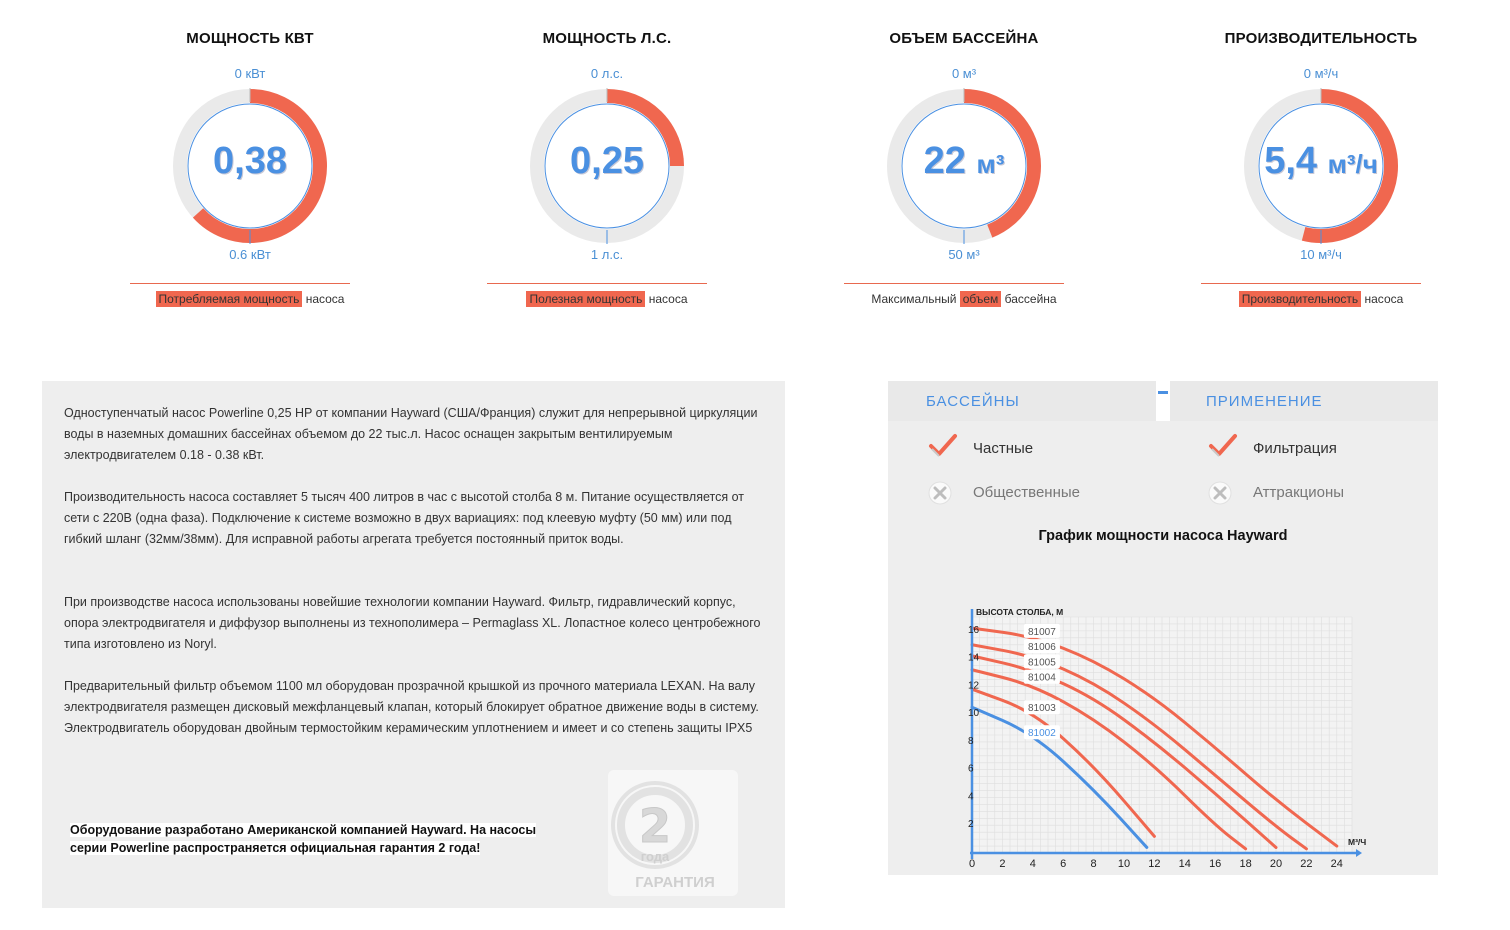 The image size is (1510, 930). What do you see at coordinates (964, 73) in the screenshot?
I see `gauge-min-label: 0 м³` at bounding box center [964, 73].